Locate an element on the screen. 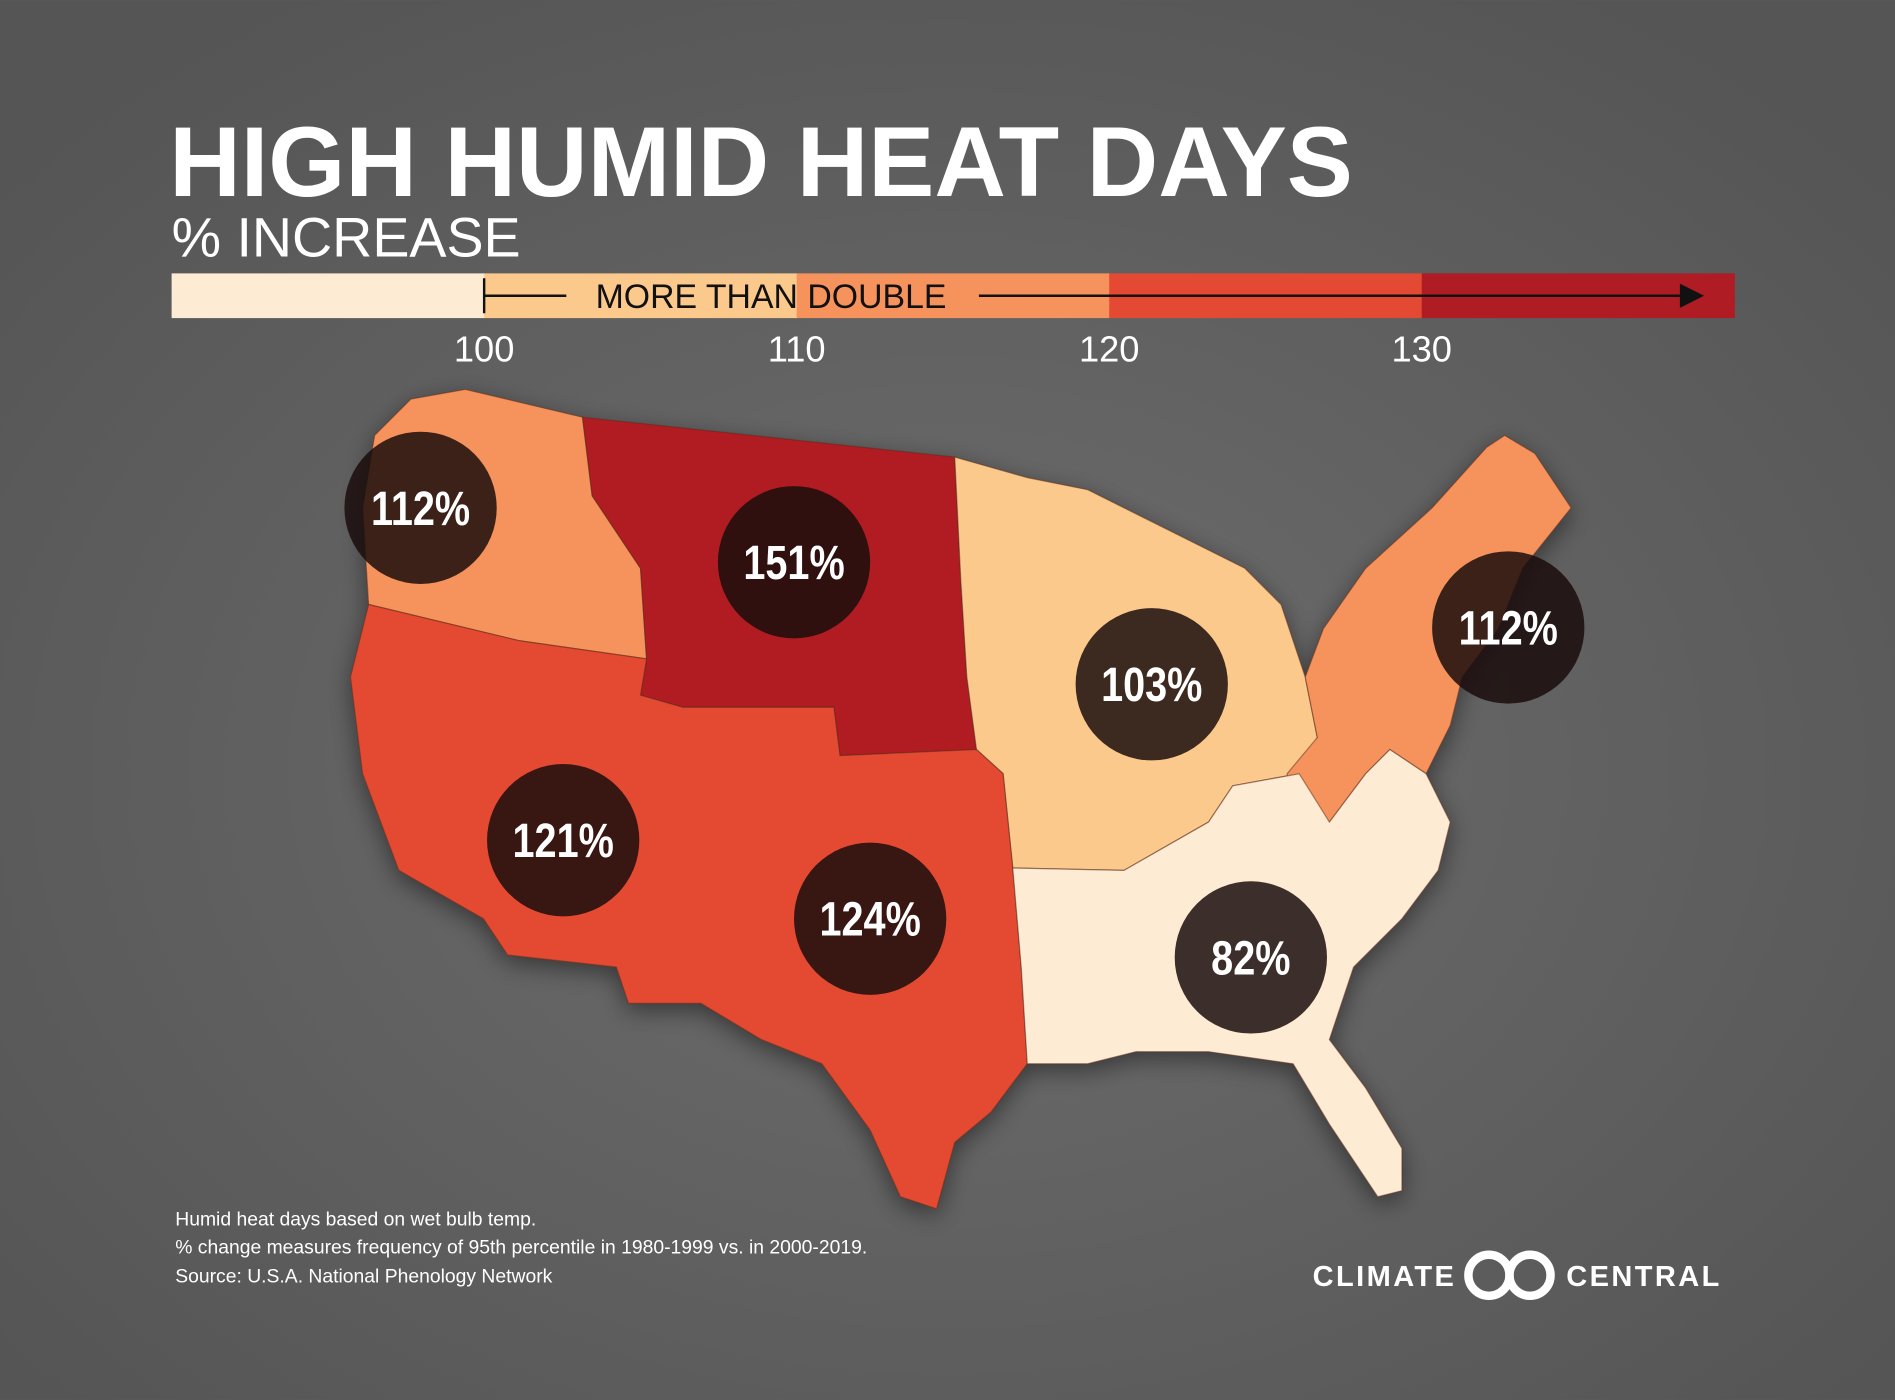  region-value: 103% is located at coordinates (1151, 686).